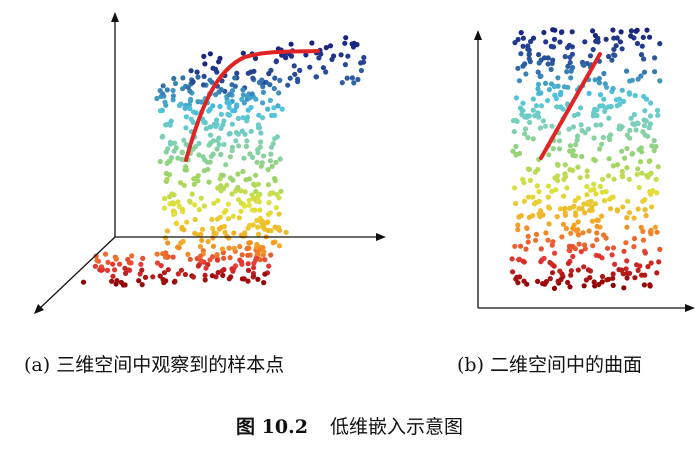 Image resolution: width=699 pixels, height=453 pixels. Describe the element at coordinates (550, 365) in the screenshot. I see `panel-b-caption: (b) 二维空间中的曲面` at that location.